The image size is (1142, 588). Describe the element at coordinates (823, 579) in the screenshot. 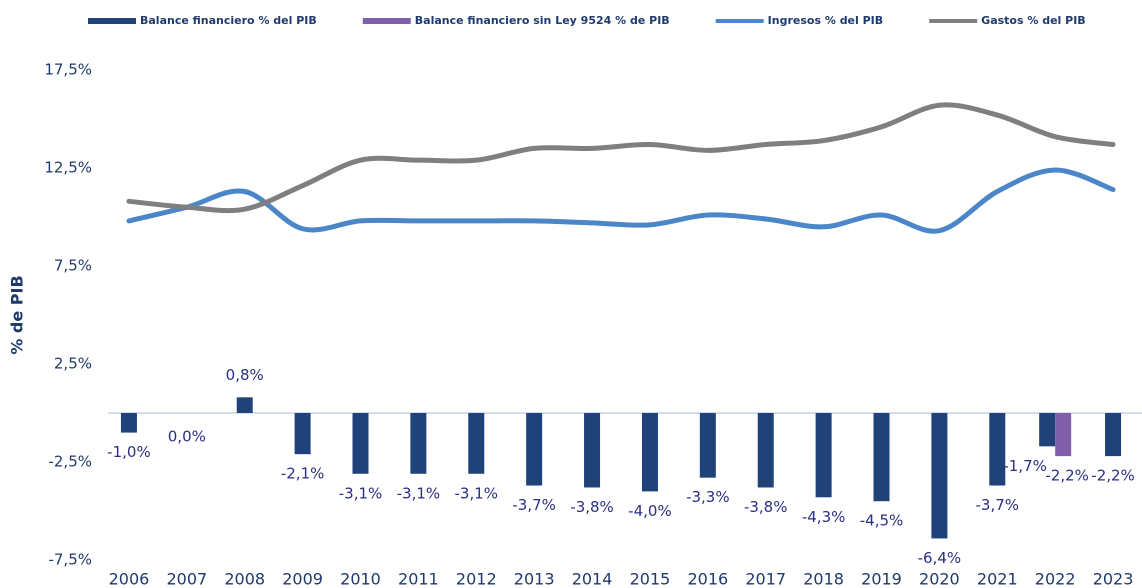

I see `x-tick-label: 2018` at that location.